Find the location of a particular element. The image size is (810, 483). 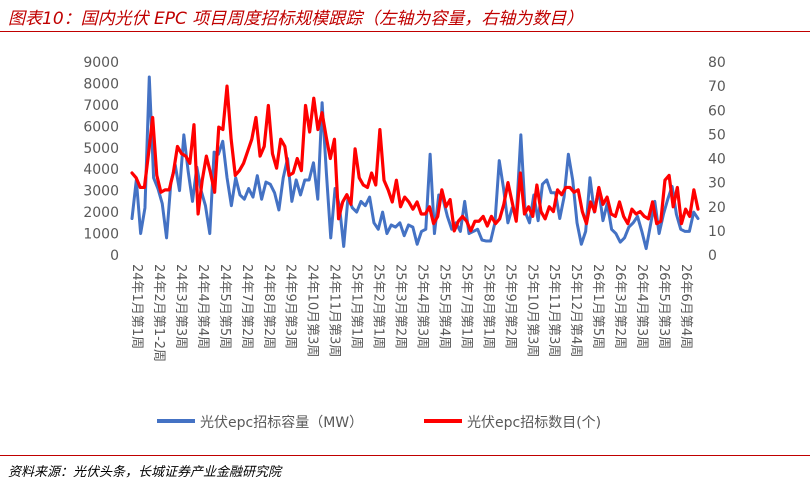

x-tick-label: 24年7月第2周 is located at coordinates (246, 306).